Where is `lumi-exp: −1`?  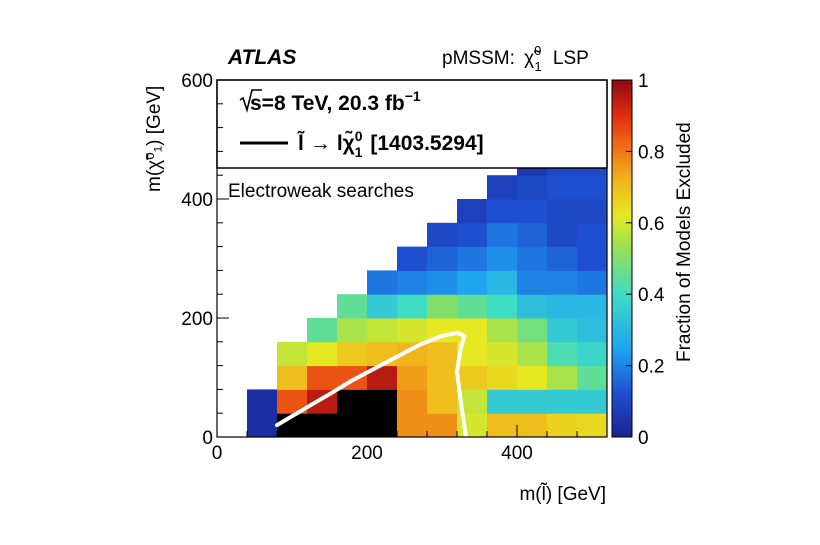
lumi-exp: −1 is located at coordinates (413, 96).